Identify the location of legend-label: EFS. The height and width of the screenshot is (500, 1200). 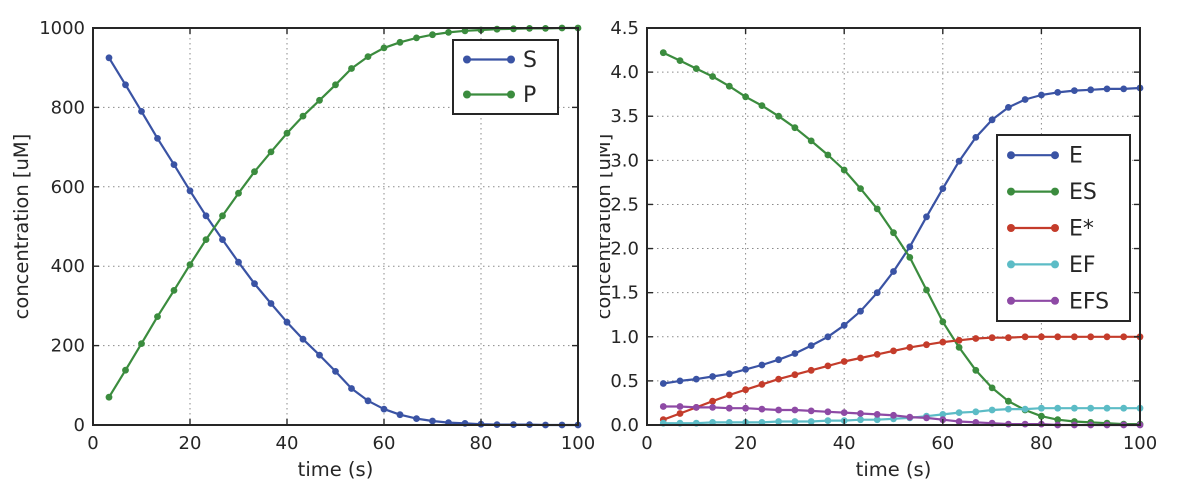
(1089, 301).